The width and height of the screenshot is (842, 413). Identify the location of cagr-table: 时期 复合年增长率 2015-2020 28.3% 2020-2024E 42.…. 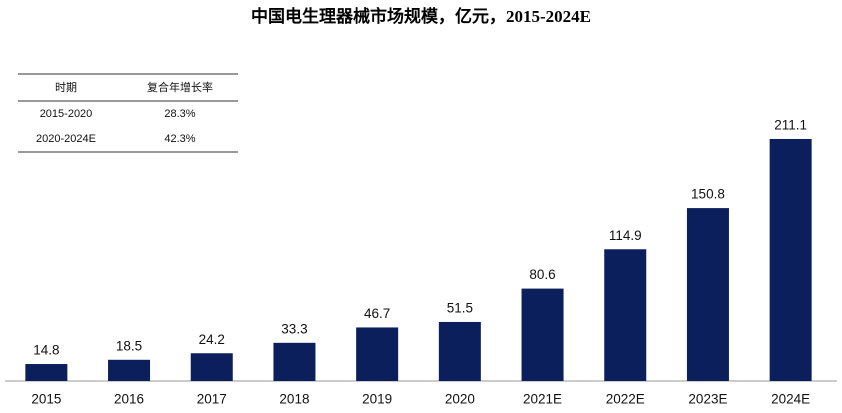
(128, 113).